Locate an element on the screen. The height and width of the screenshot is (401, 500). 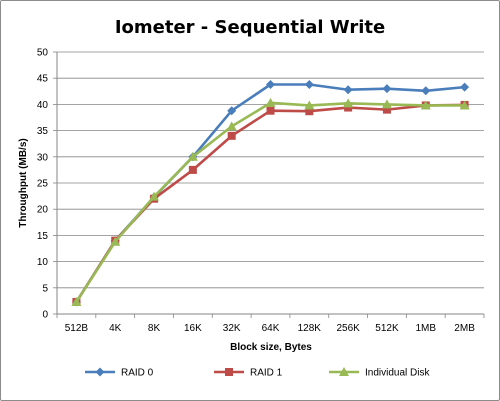
chart-title: Iometer - Sequential Write is located at coordinates (250, 27).